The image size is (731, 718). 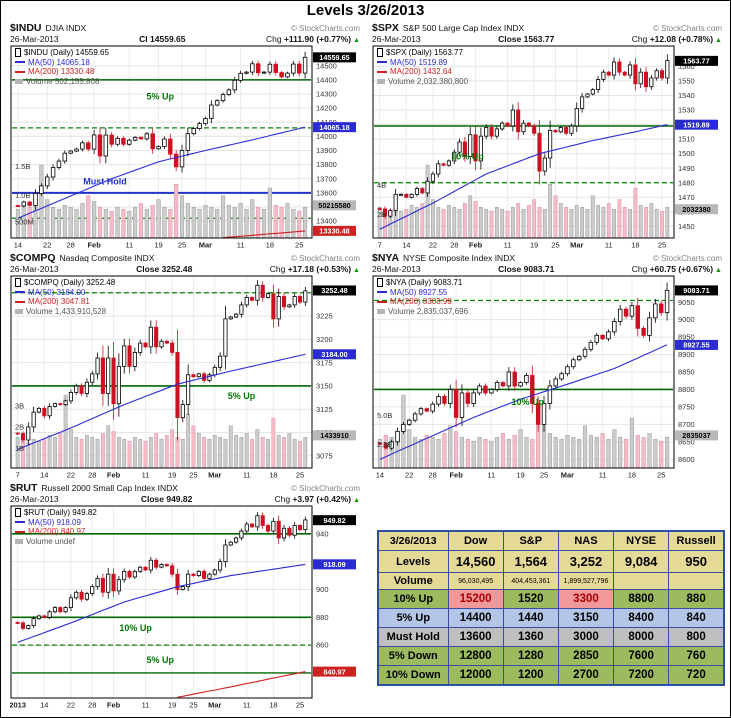 I want to click on svg-text: 1560, so click(x=686, y=66).